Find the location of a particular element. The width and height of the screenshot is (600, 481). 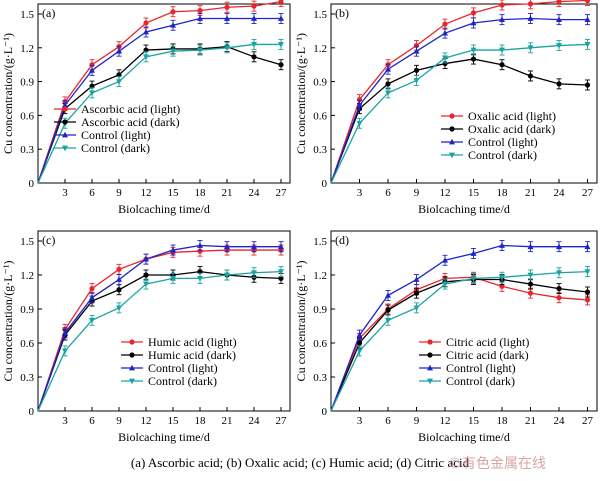

x-tick-label: 12 is located at coordinates (445, 421).